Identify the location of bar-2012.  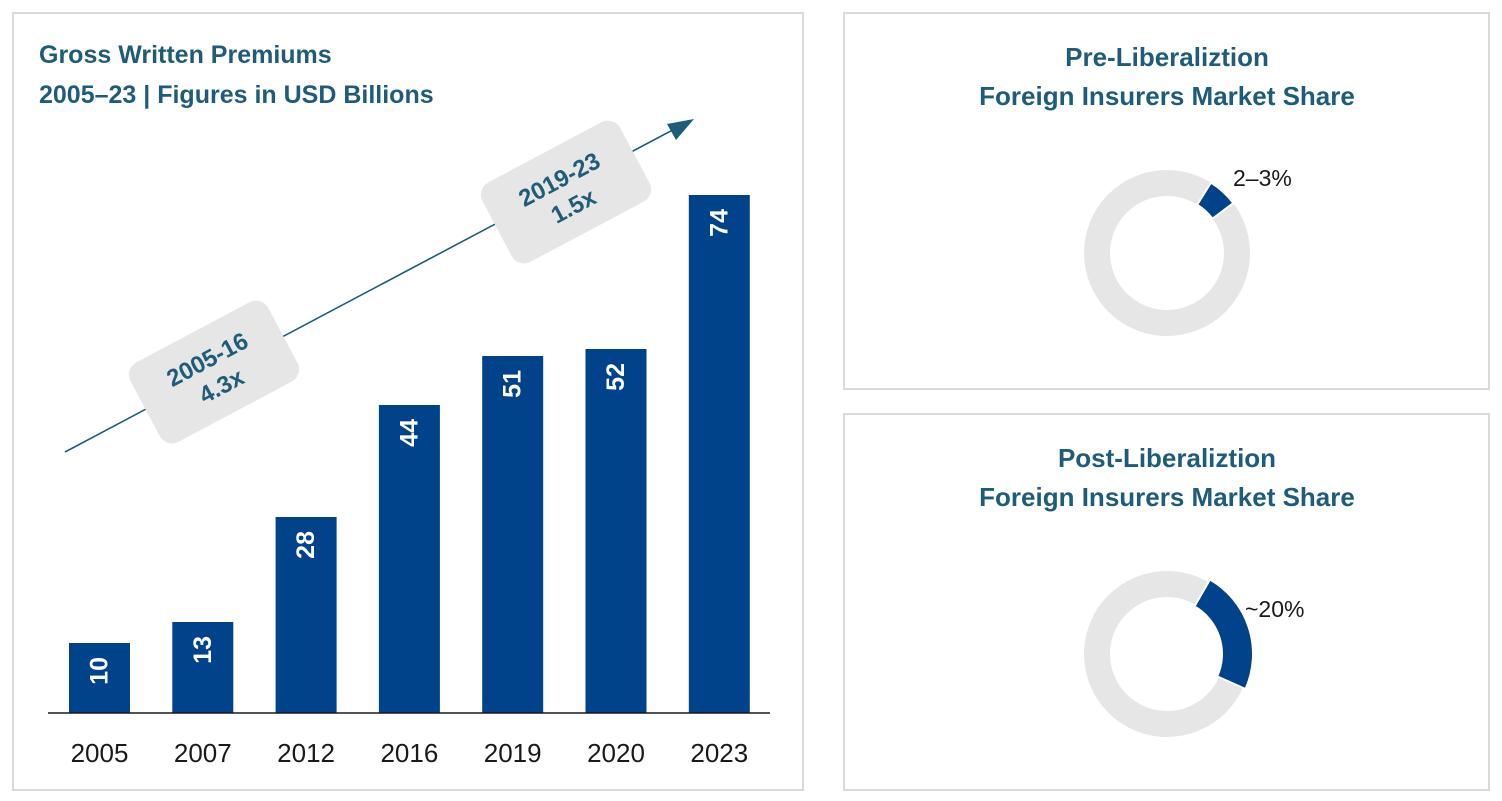
(306, 615).